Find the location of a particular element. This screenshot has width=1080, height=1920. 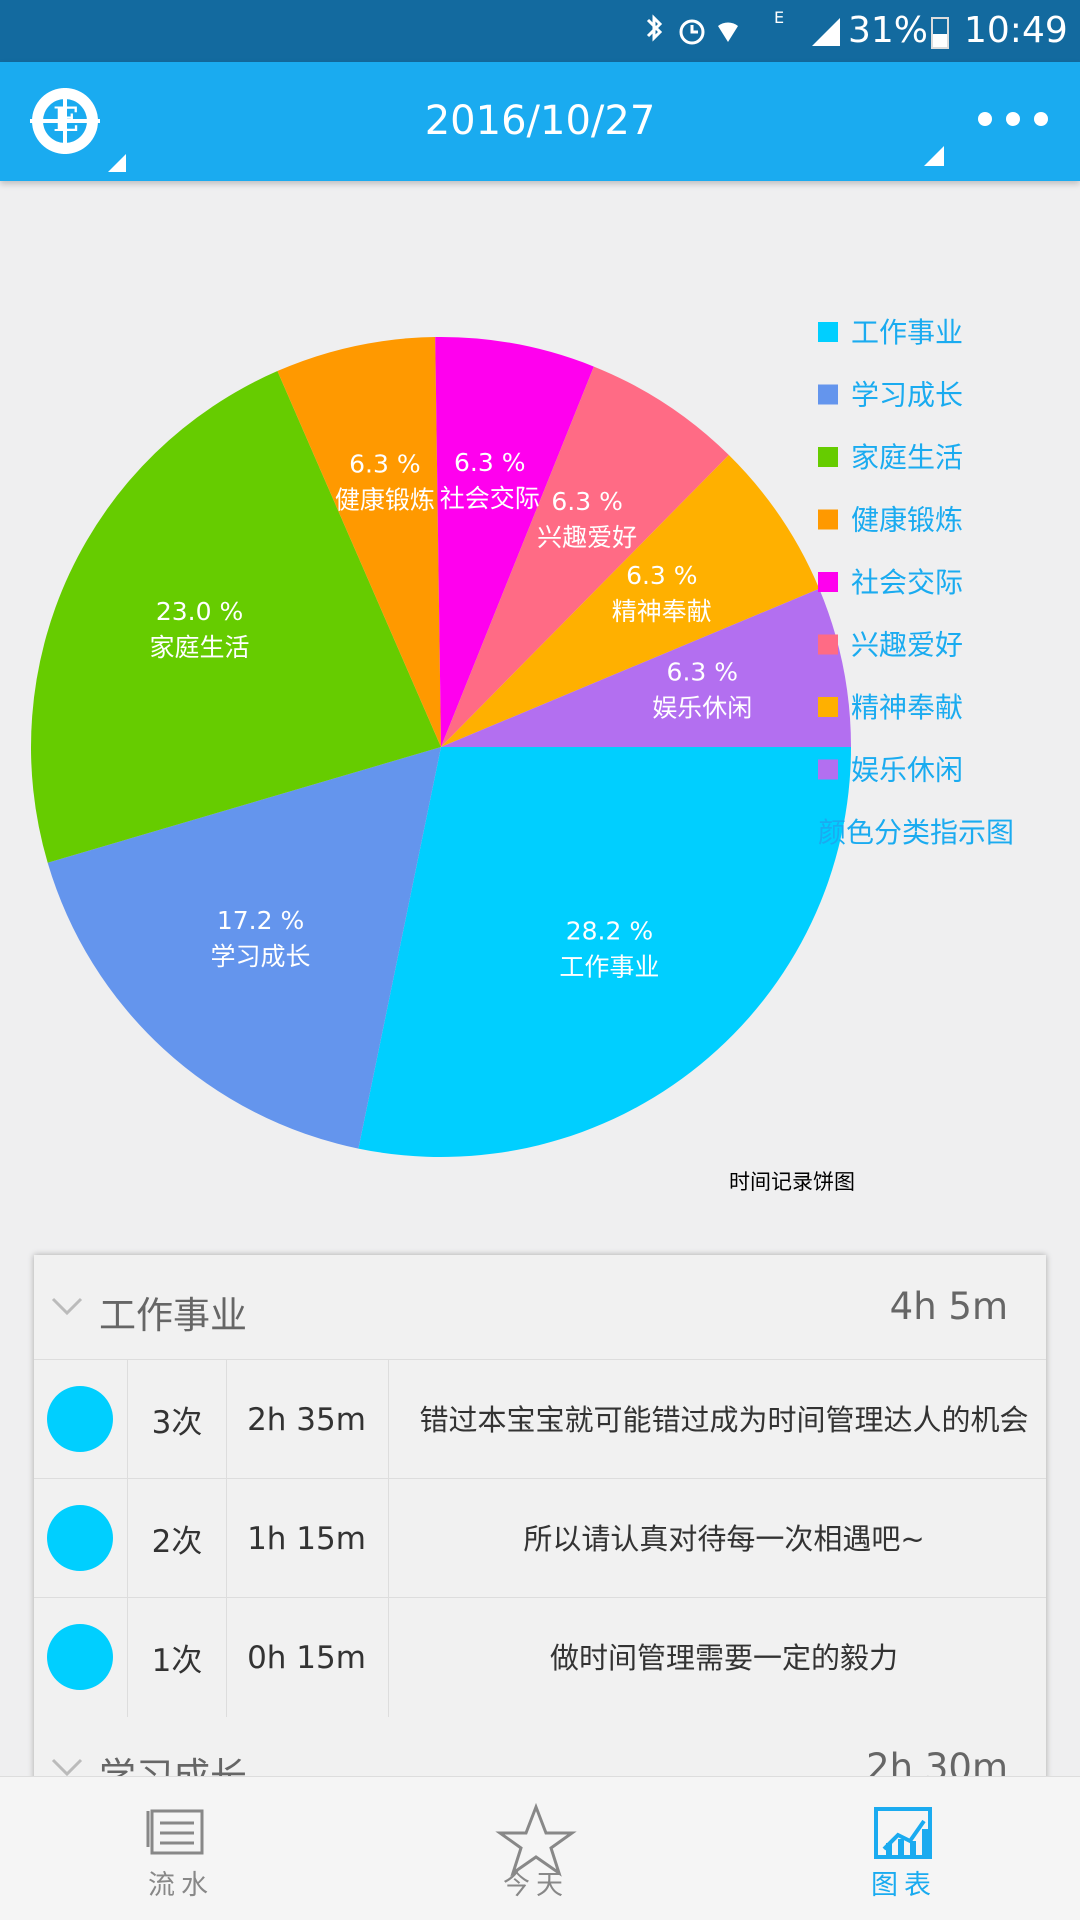

date-corner is located at coordinates (934, 156).